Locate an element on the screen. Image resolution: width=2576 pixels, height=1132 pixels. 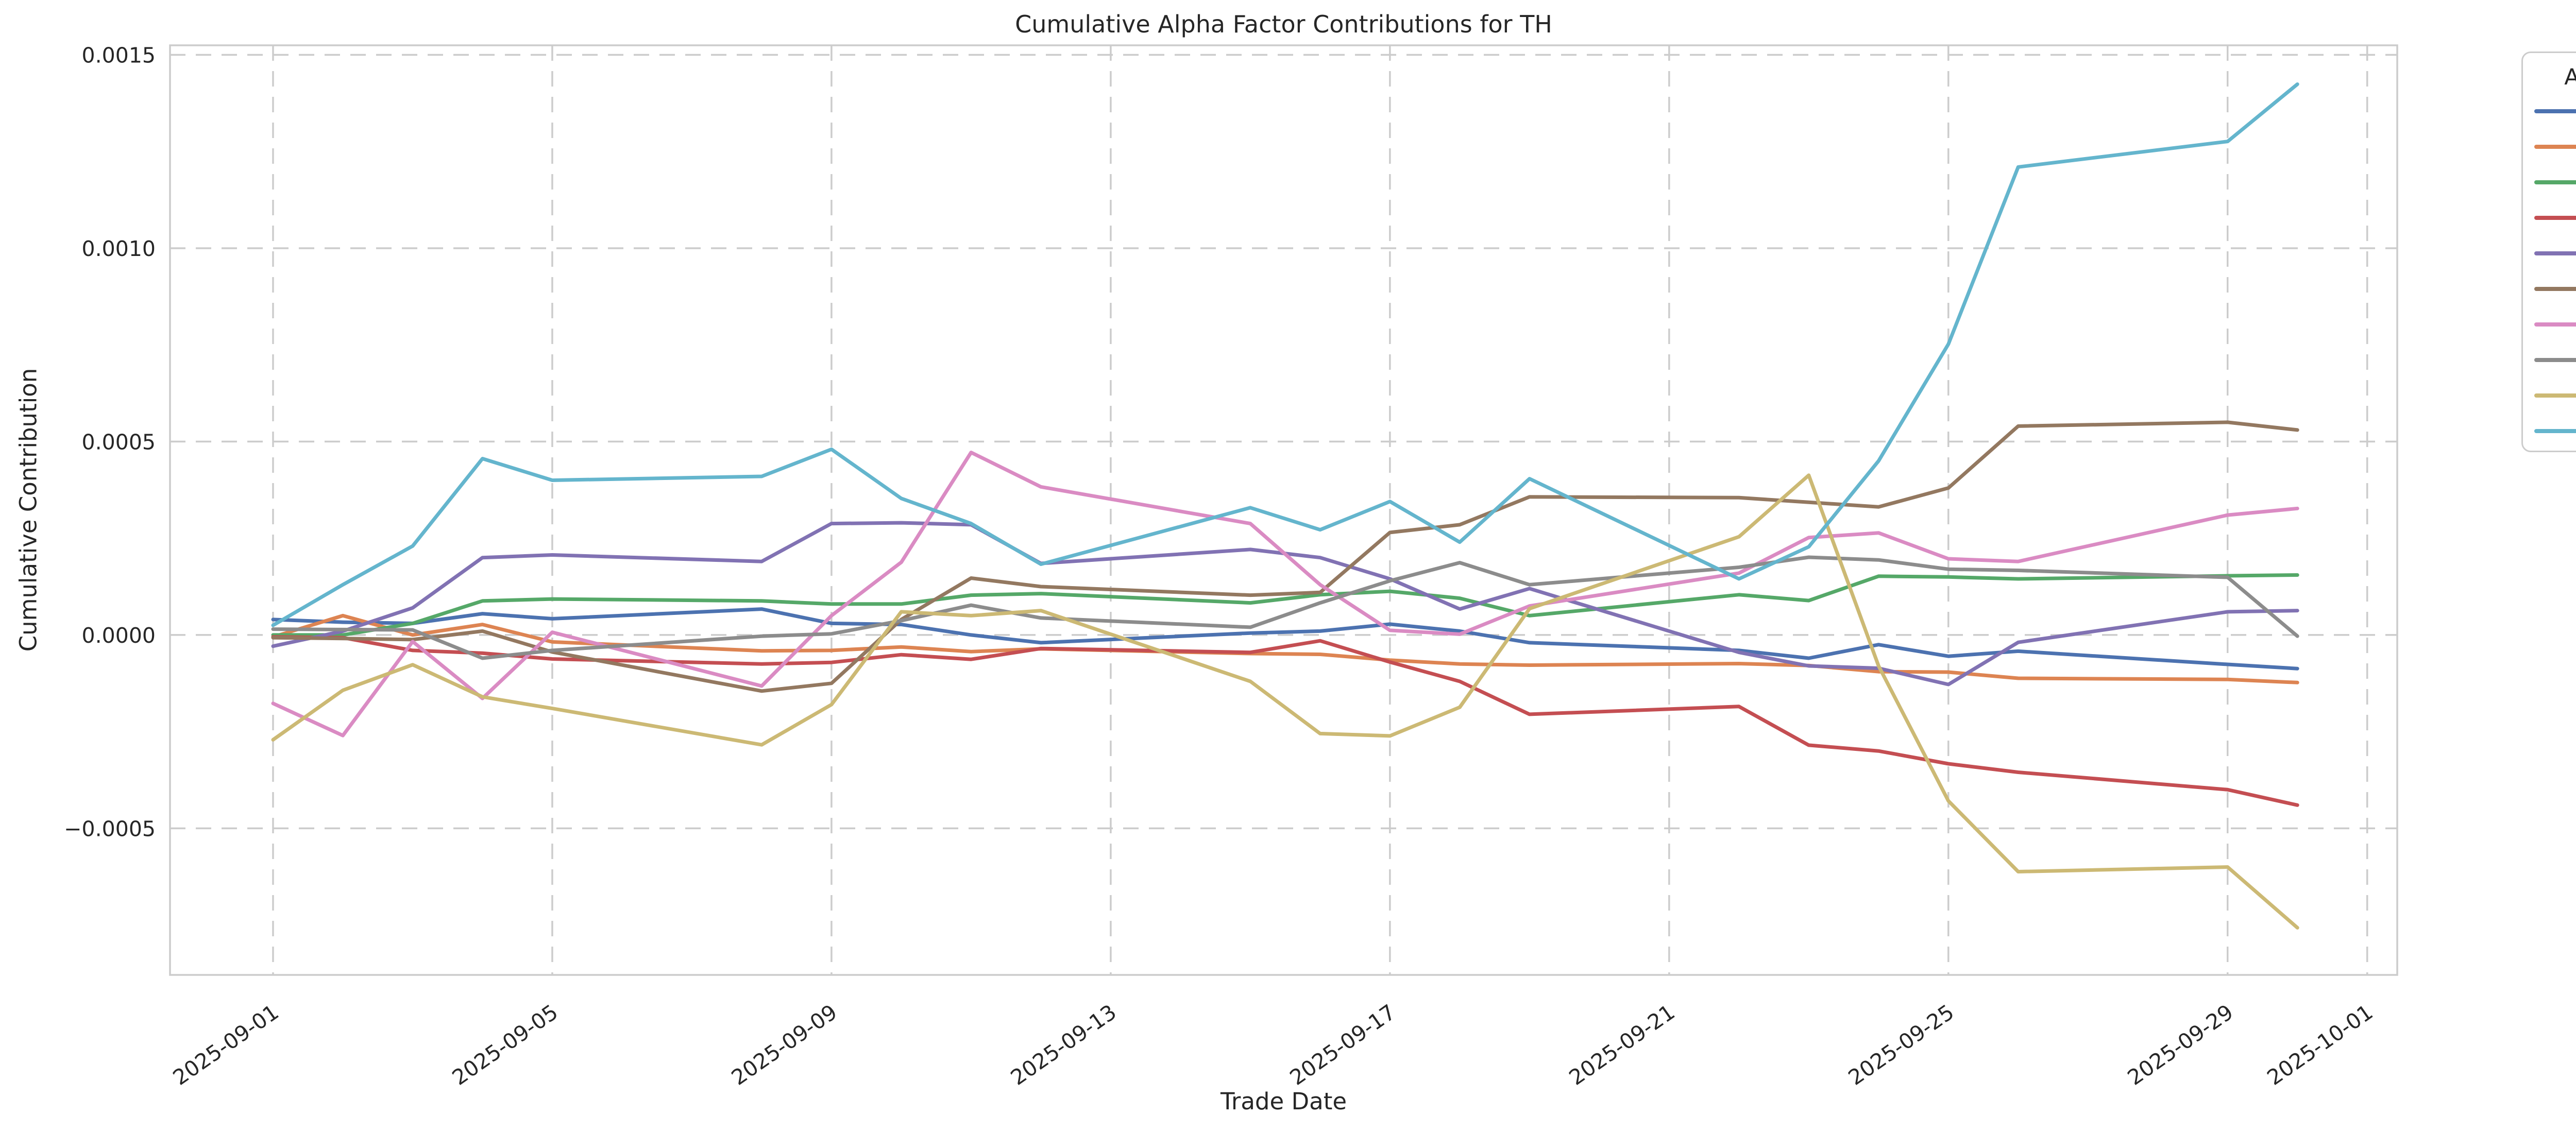
y-axis-label: Cumulative Contribution is located at coordinates (28, 510).